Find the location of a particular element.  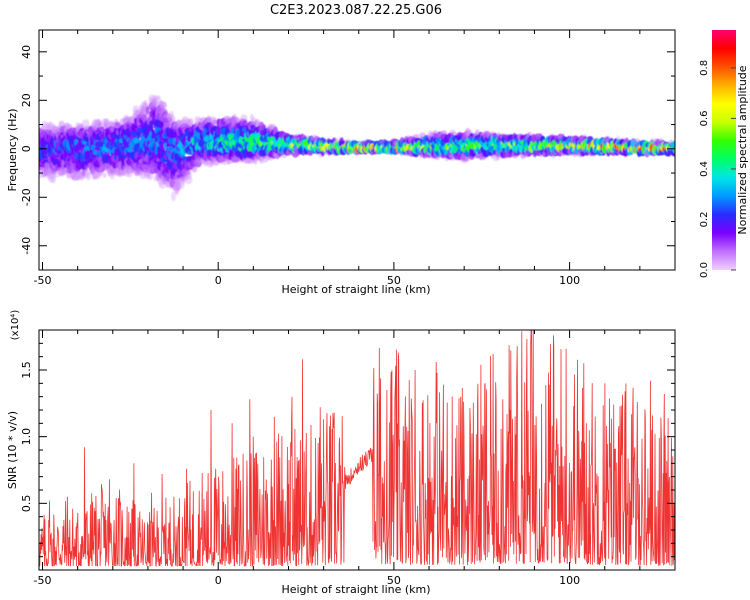

spectrogram-x-tick-label: -50 is located at coordinates (43, 280).